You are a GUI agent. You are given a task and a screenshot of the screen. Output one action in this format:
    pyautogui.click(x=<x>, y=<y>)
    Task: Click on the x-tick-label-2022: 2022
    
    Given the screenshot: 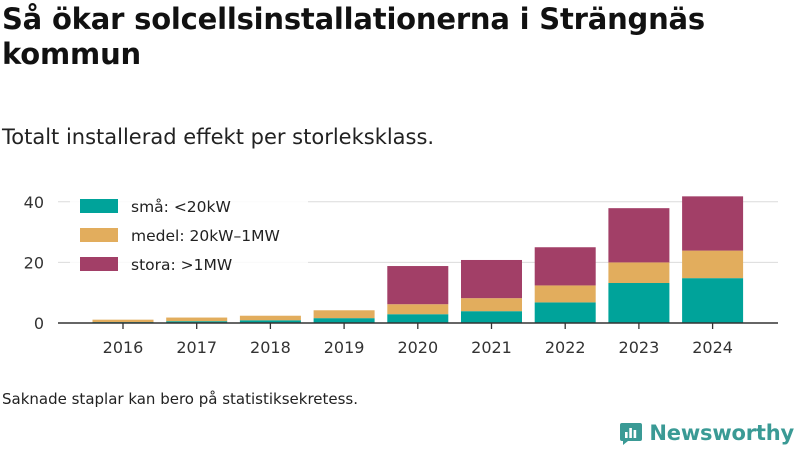 What is the action you would take?
    pyautogui.click(x=565, y=347)
    